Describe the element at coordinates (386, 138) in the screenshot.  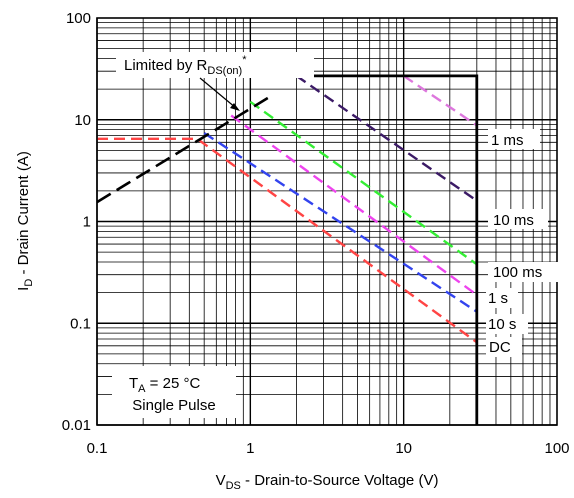
I see `series-10-ms` at that location.